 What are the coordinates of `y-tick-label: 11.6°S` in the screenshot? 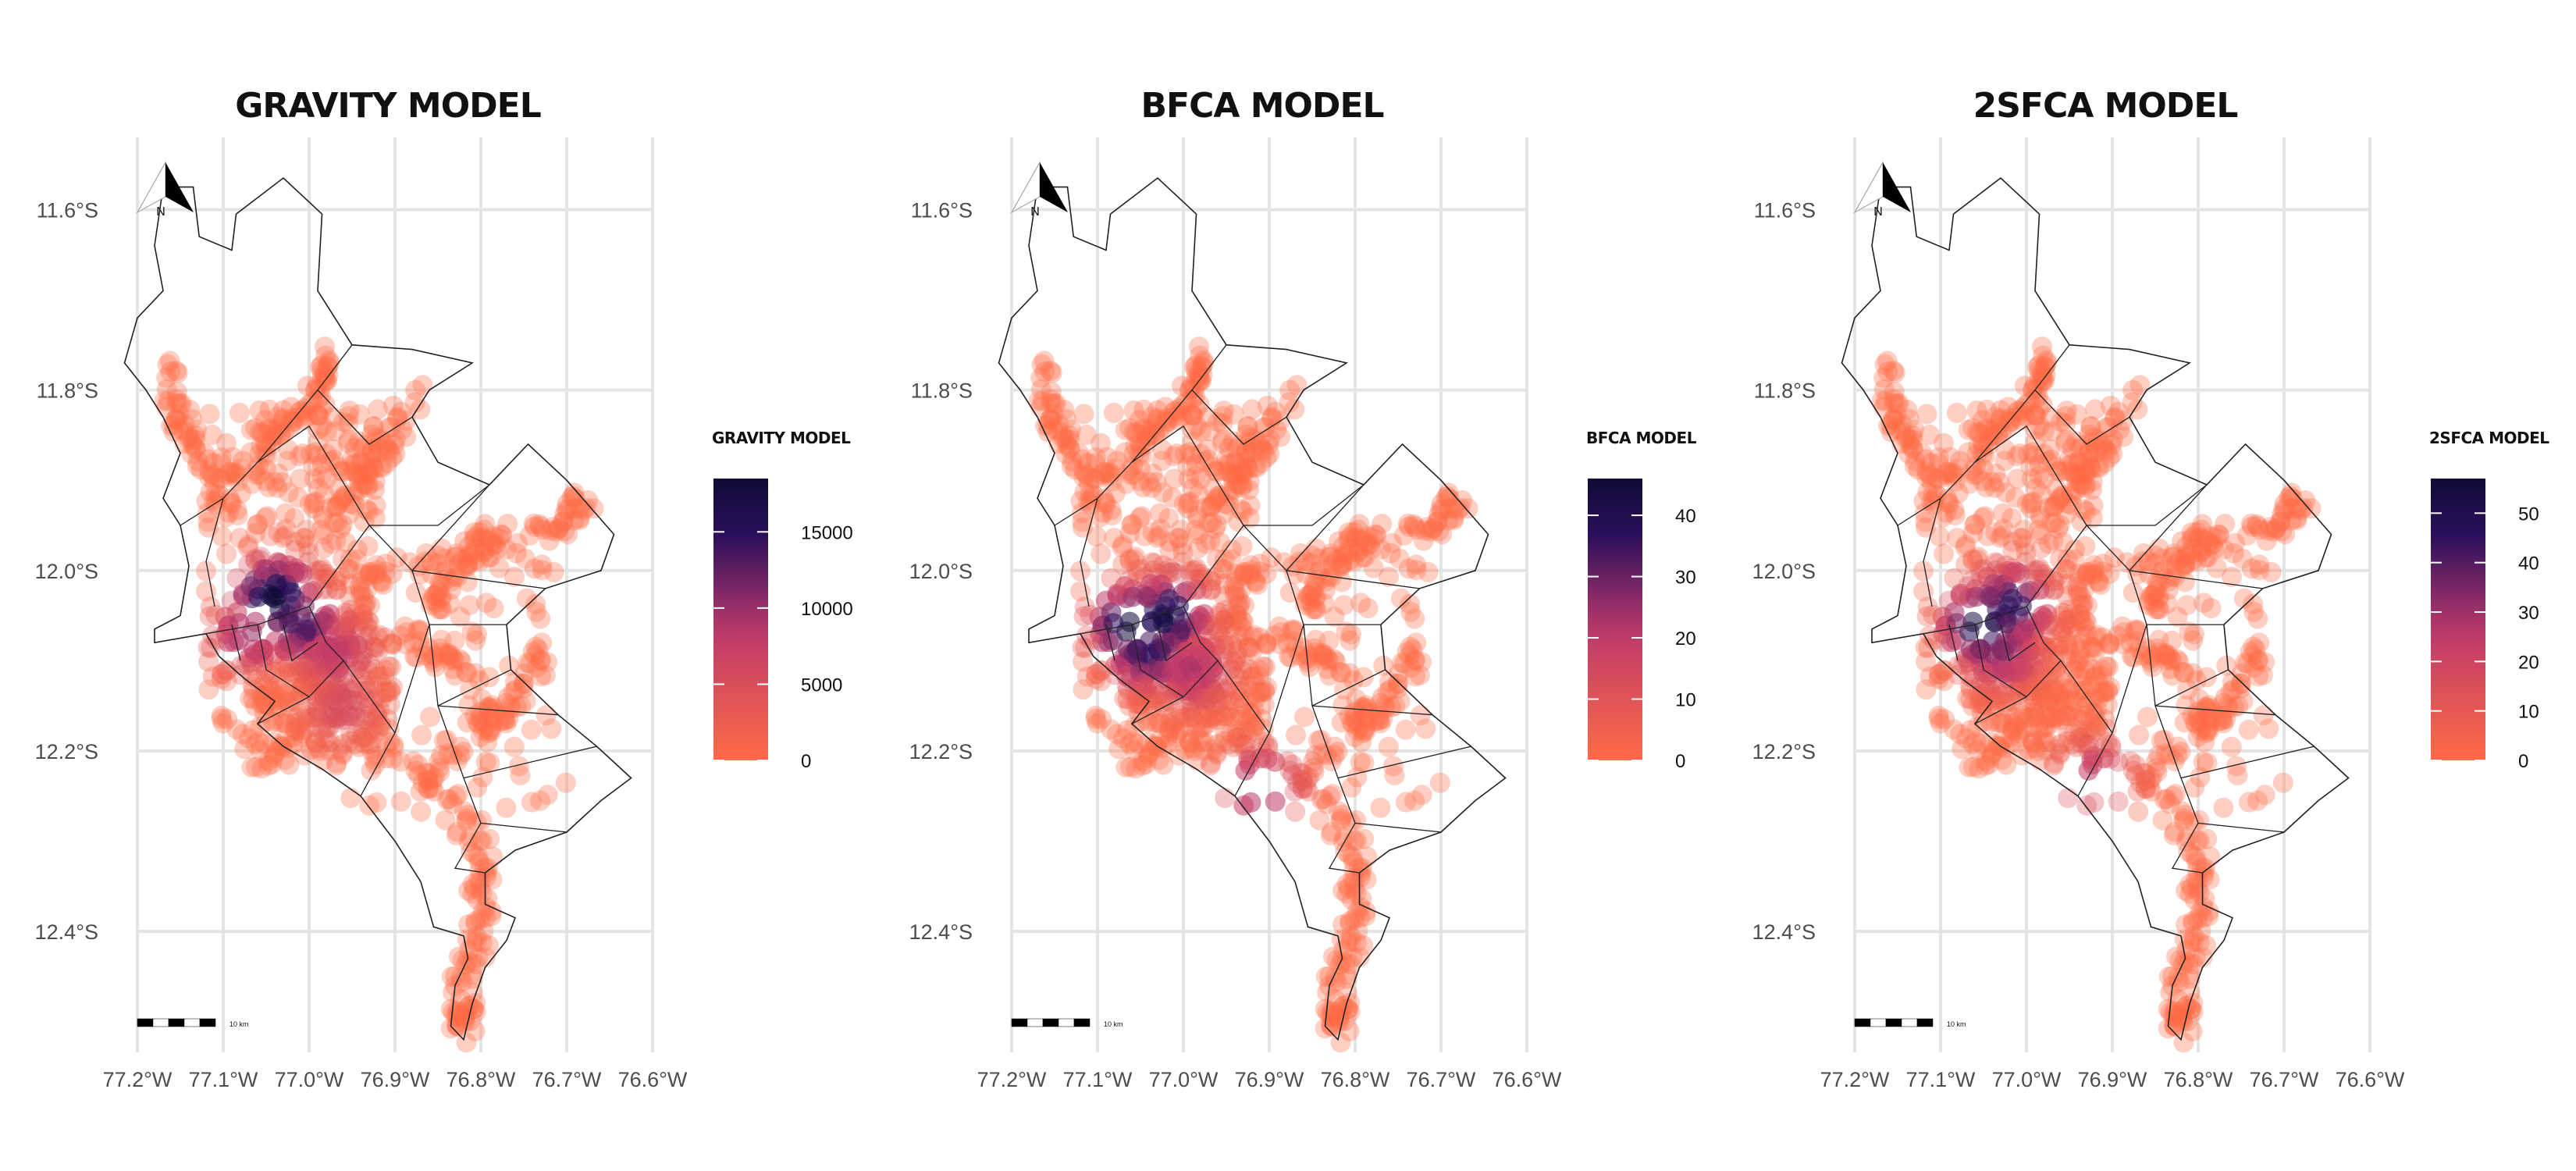 It's located at (1785, 210).